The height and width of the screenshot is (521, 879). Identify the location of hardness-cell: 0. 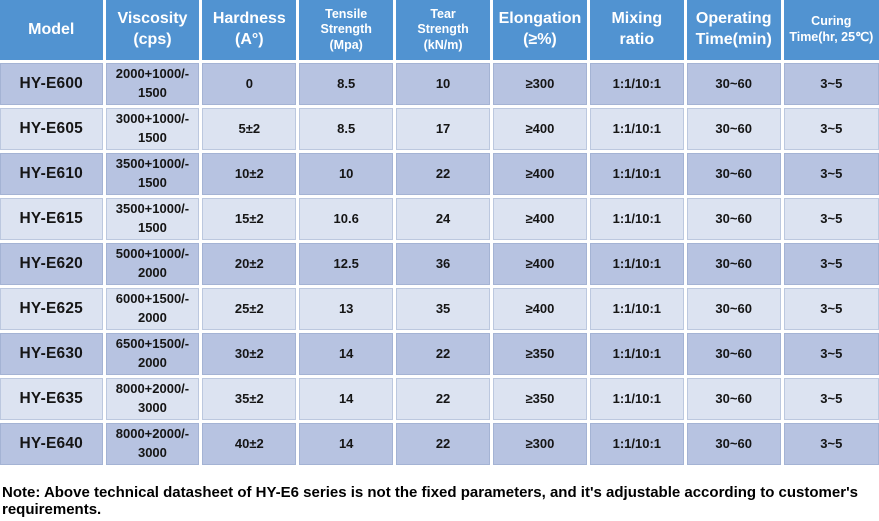
(250, 84).